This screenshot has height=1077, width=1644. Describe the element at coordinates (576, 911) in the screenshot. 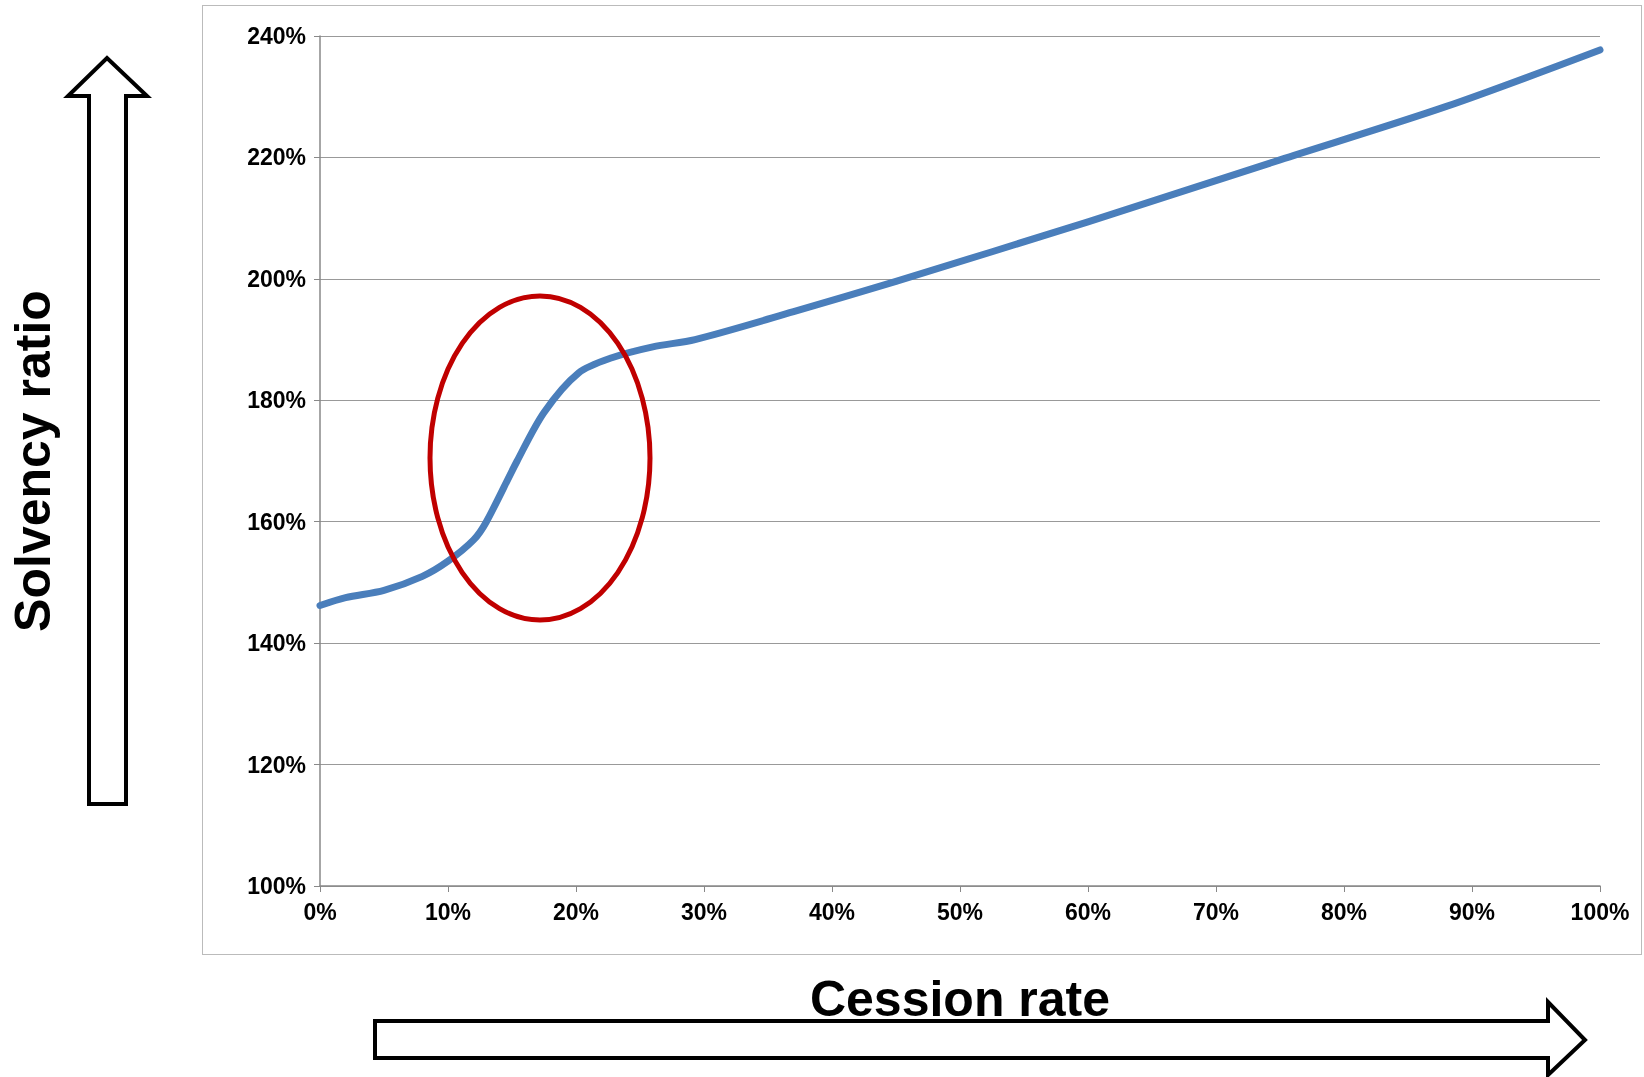

I see `x-tick-label: 20%` at that location.